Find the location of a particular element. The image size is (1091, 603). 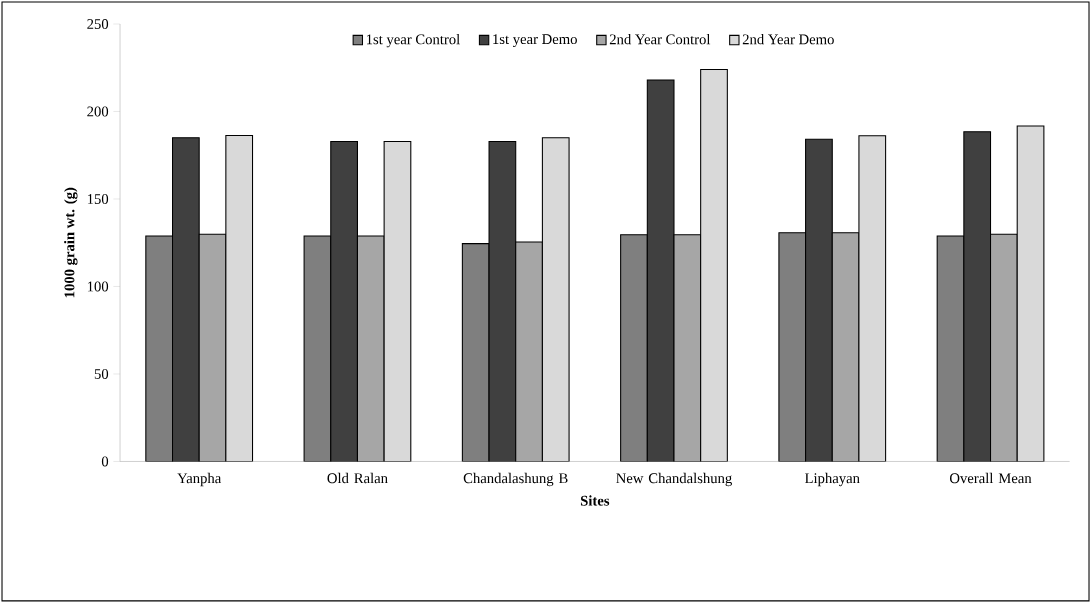

x-tick-label: New Chandalshung is located at coordinates (674, 479).